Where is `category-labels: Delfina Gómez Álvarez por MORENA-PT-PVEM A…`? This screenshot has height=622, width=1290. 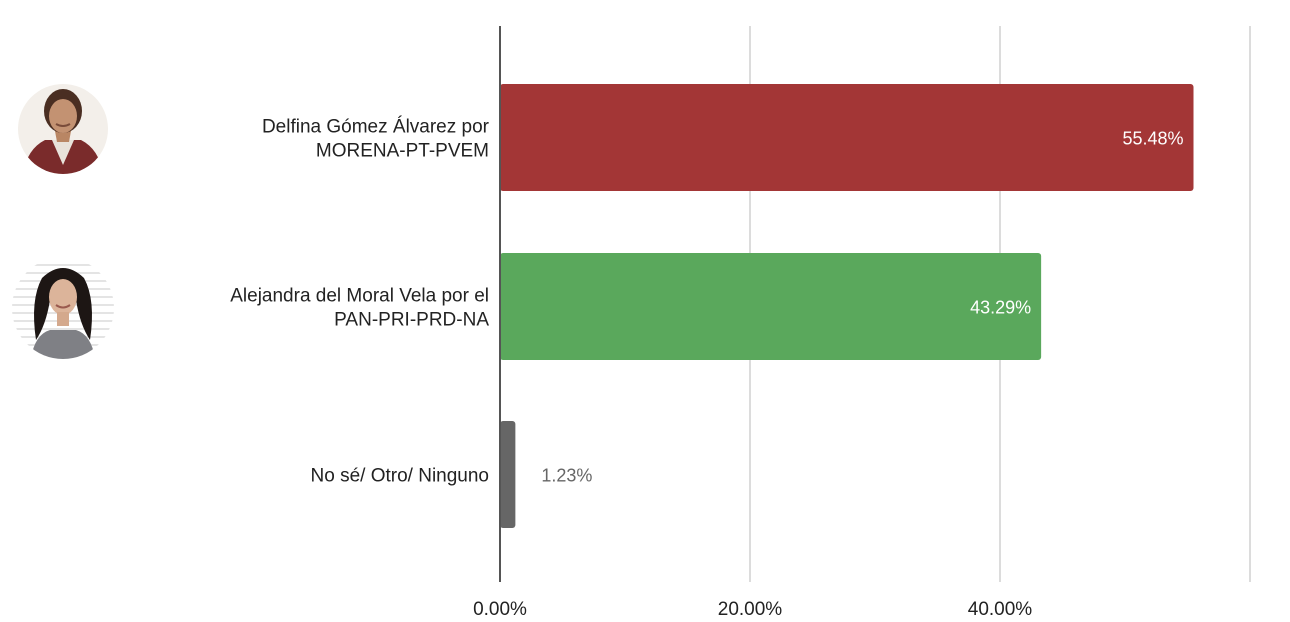
category-labels: Delfina Gómez Álvarez por MORENA-PT-PVEM A… is located at coordinates (359, 302).